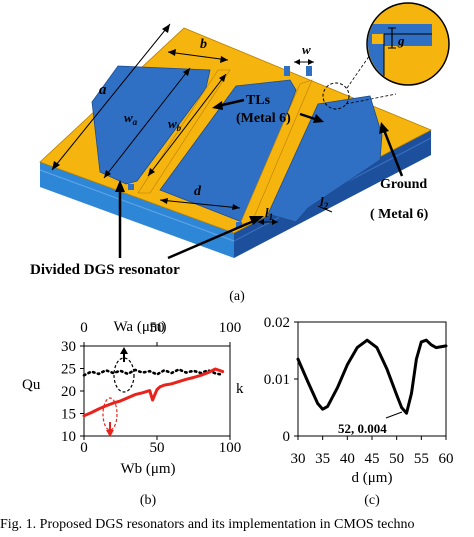 This screenshot has width=474, height=537. Describe the element at coordinates (263, 118) in the screenshot. I see `label-tls-metal: (Metal 6)` at that location.